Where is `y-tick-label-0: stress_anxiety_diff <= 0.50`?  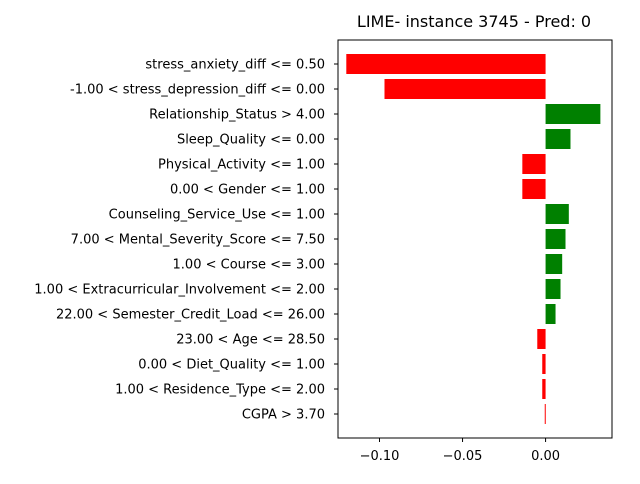
y-tick-label-0: stress_anxiety_diff <= 0.50 is located at coordinates (235, 65).